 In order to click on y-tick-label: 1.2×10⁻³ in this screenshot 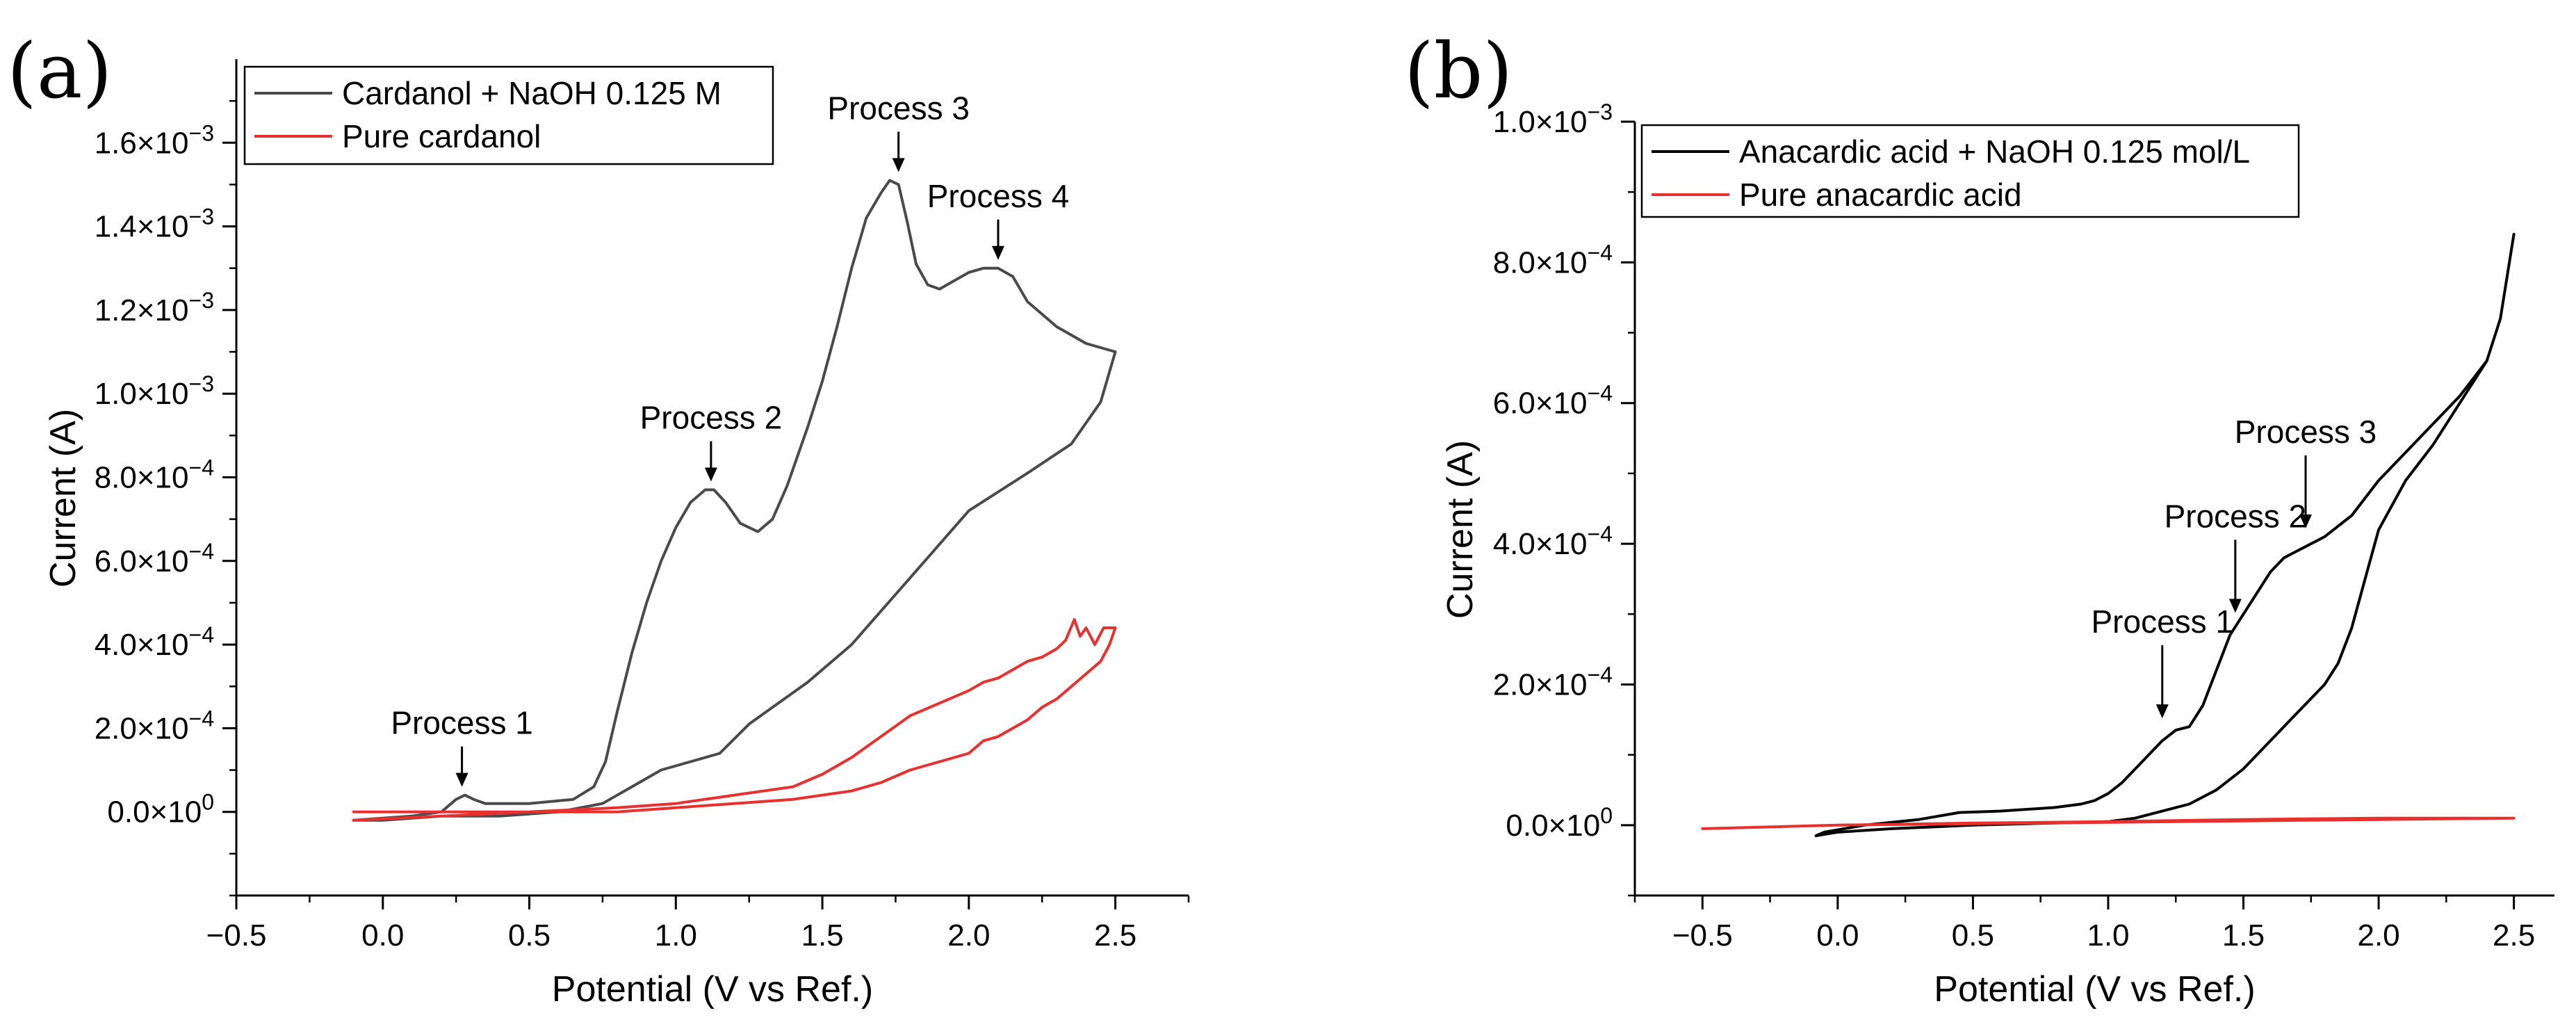, I will do `click(154, 307)`.